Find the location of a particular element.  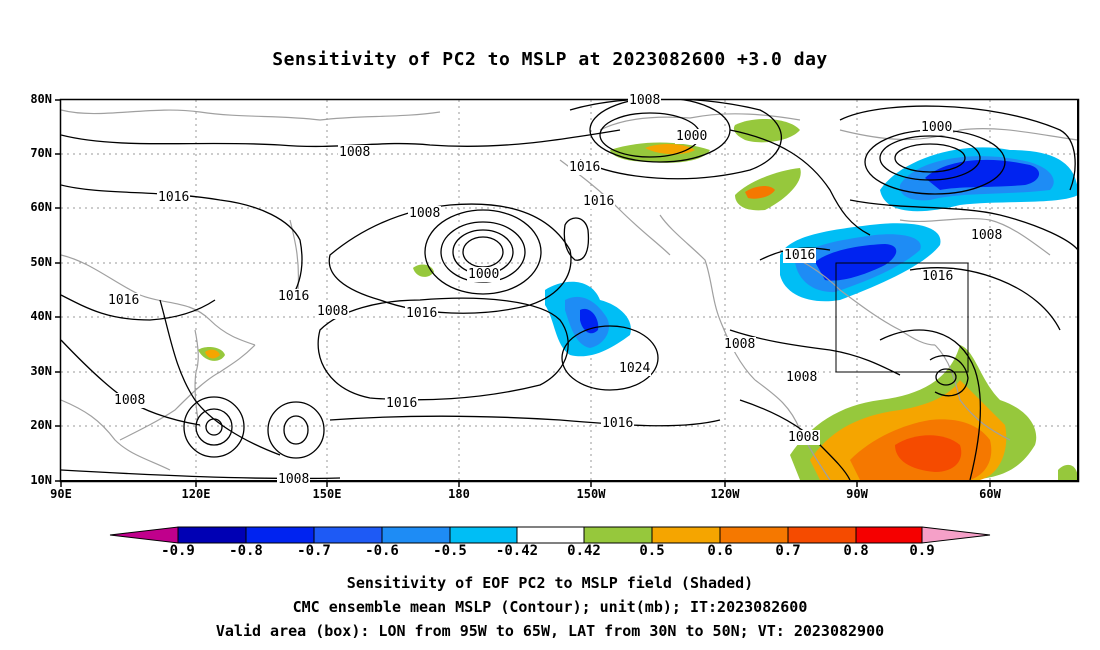

lon-label: 120E is located at coordinates (196, 494).